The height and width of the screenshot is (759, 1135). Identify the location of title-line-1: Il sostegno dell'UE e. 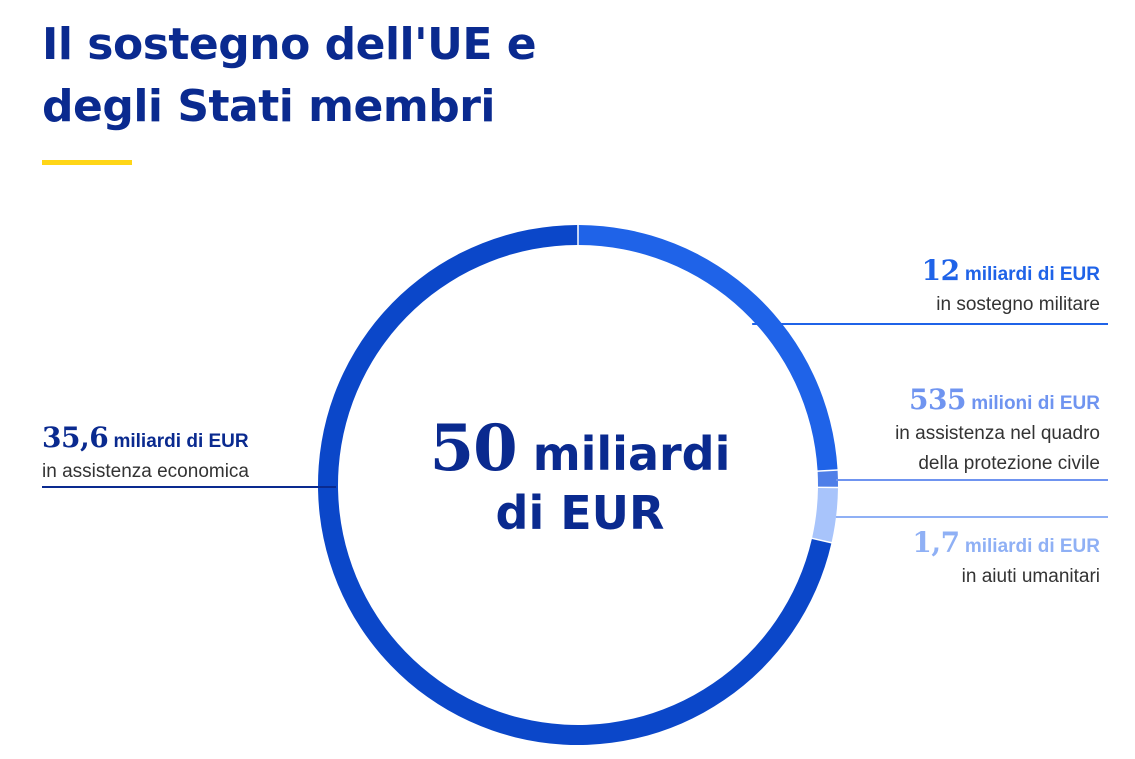
(289, 44).